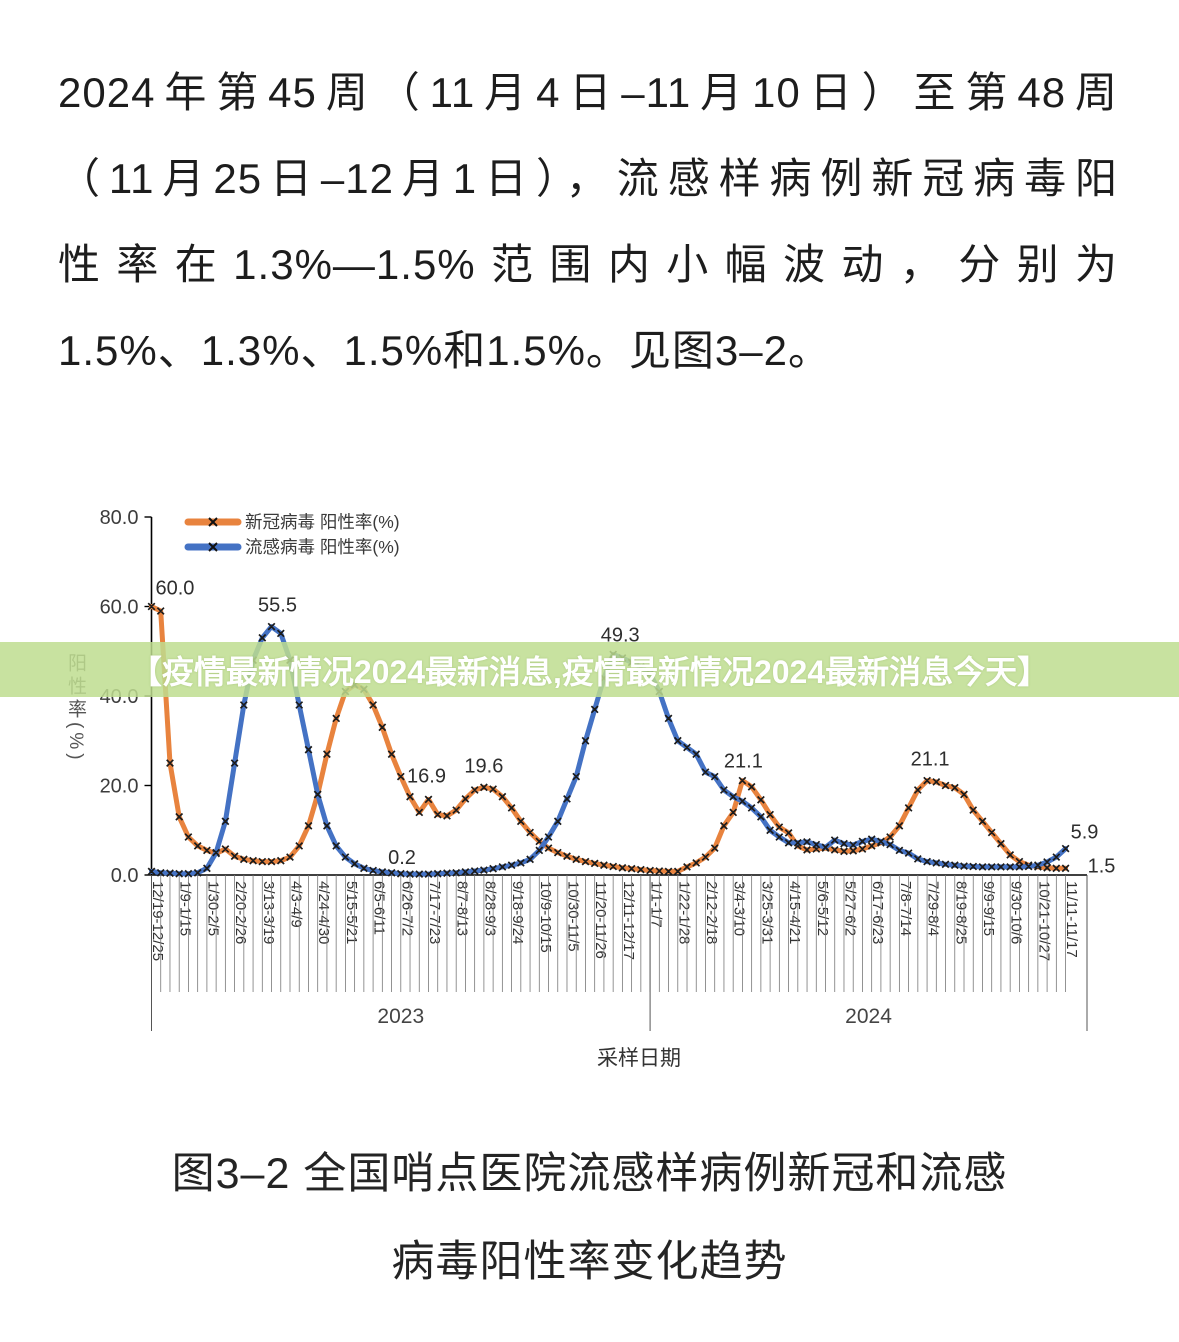 This screenshot has width=1179, height=1342. I want to click on x-tick-label: 7/8-7/14, so click(905, 908).